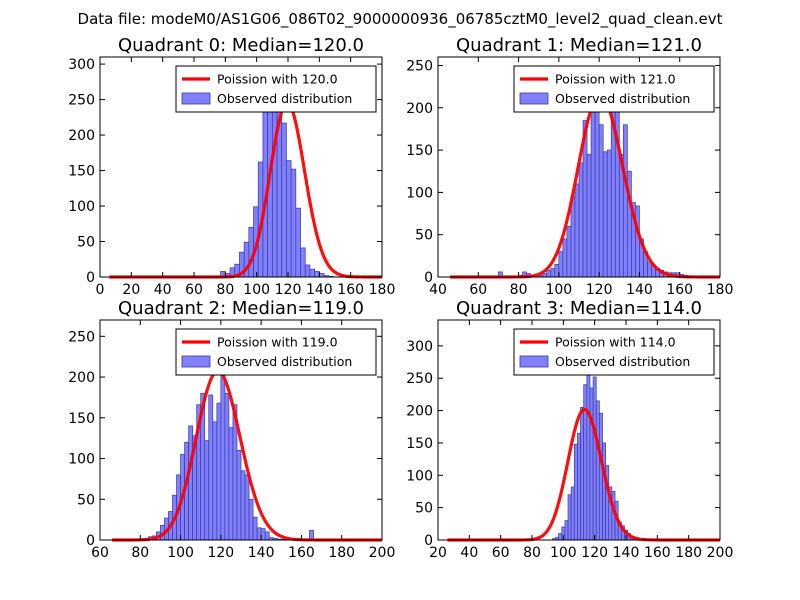  I want to click on y-tick-label: 50, so click(86, 500).